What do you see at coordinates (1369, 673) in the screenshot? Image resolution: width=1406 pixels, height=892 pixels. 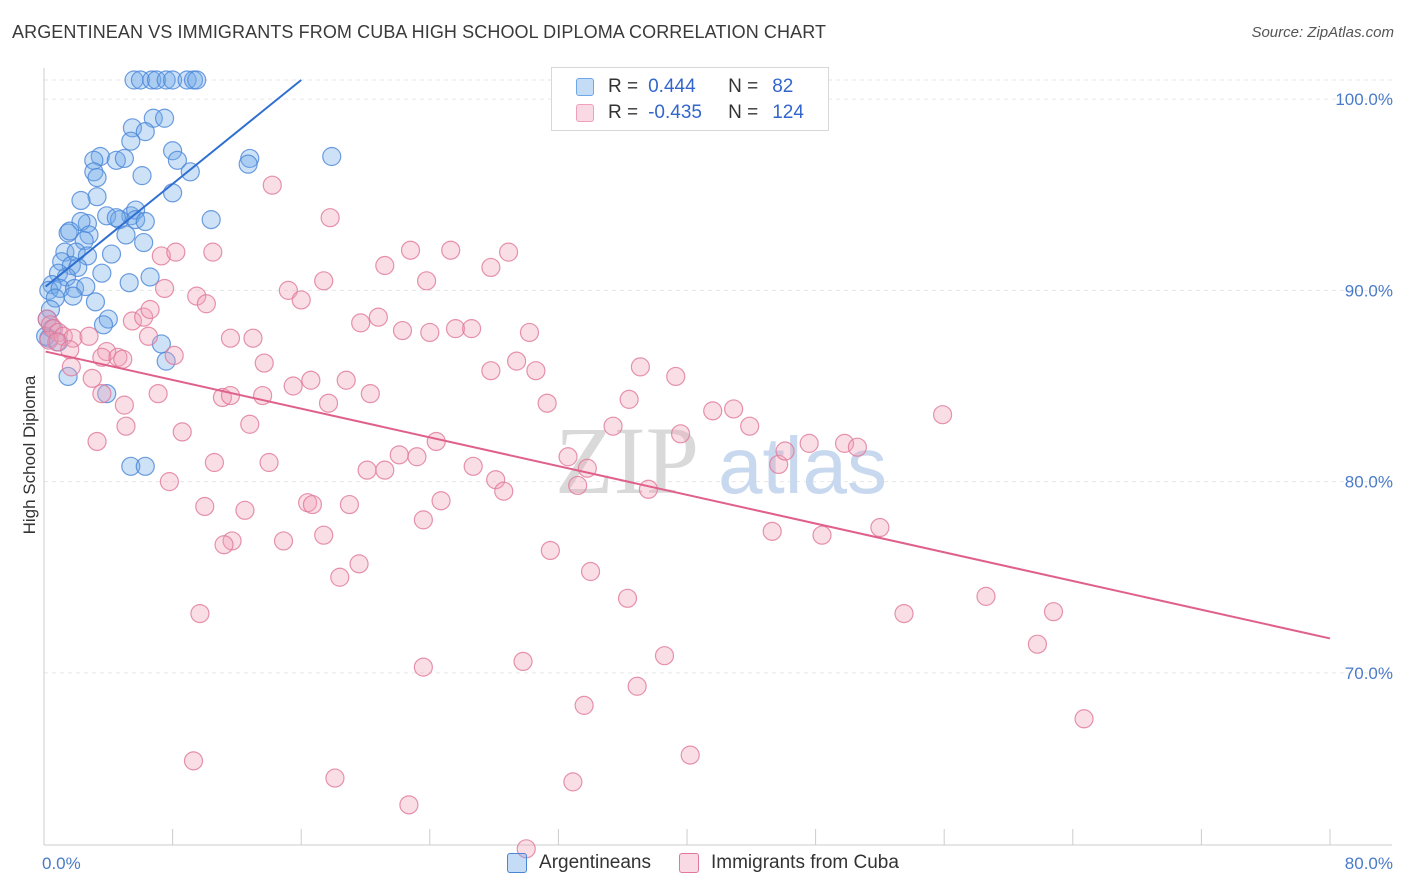 I see `y-tick-label: 70.0%` at bounding box center [1369, 673].